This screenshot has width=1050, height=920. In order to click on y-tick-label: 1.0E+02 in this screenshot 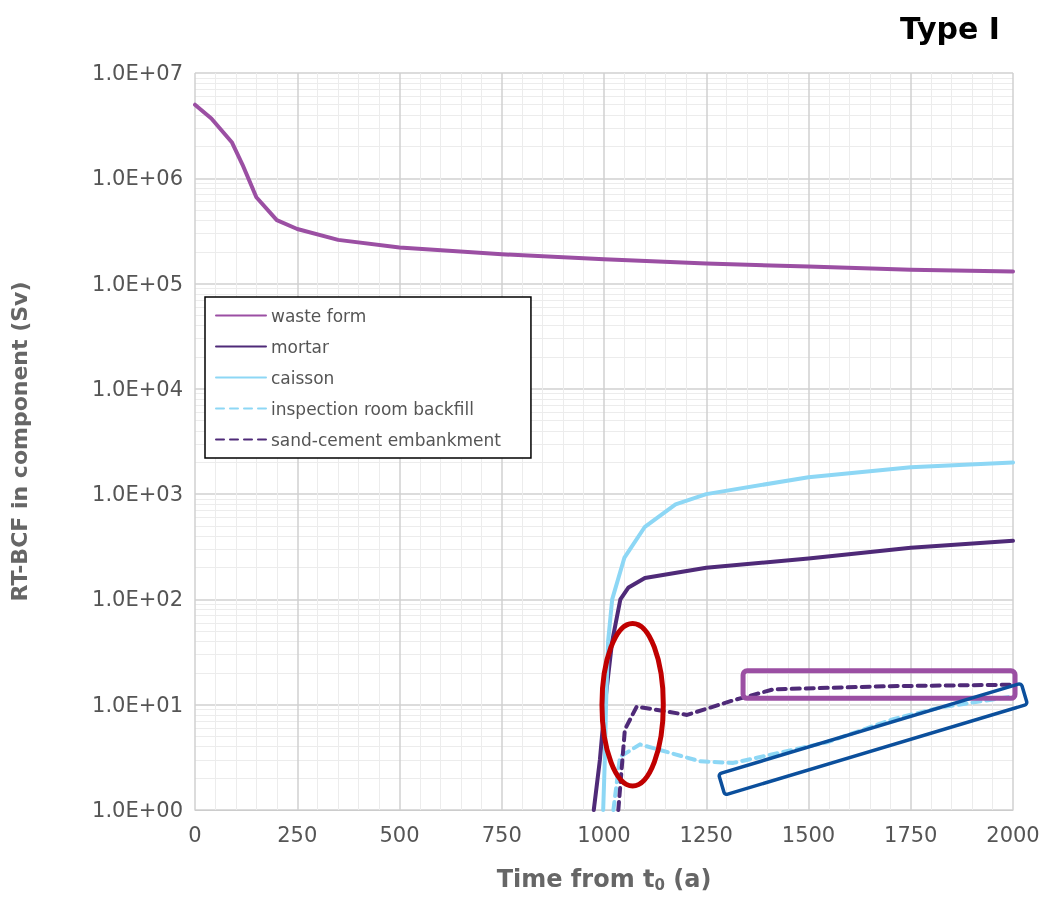, I will do `click(137, 599)`.